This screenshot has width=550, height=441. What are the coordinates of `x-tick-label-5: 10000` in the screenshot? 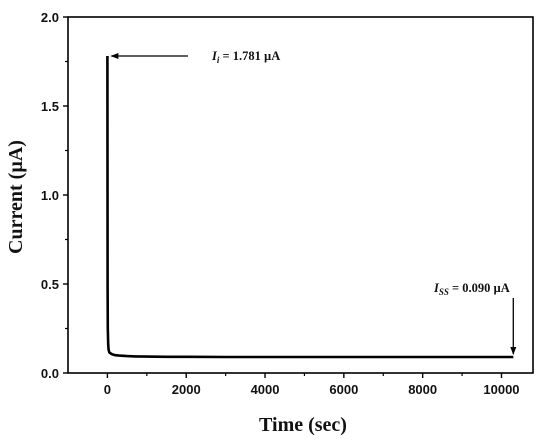 It's located at (501, 389).